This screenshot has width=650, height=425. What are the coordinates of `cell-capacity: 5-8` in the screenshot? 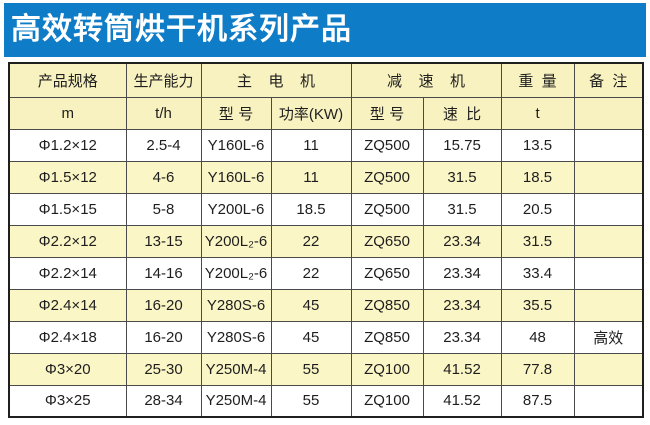 It's located at (163, 209).